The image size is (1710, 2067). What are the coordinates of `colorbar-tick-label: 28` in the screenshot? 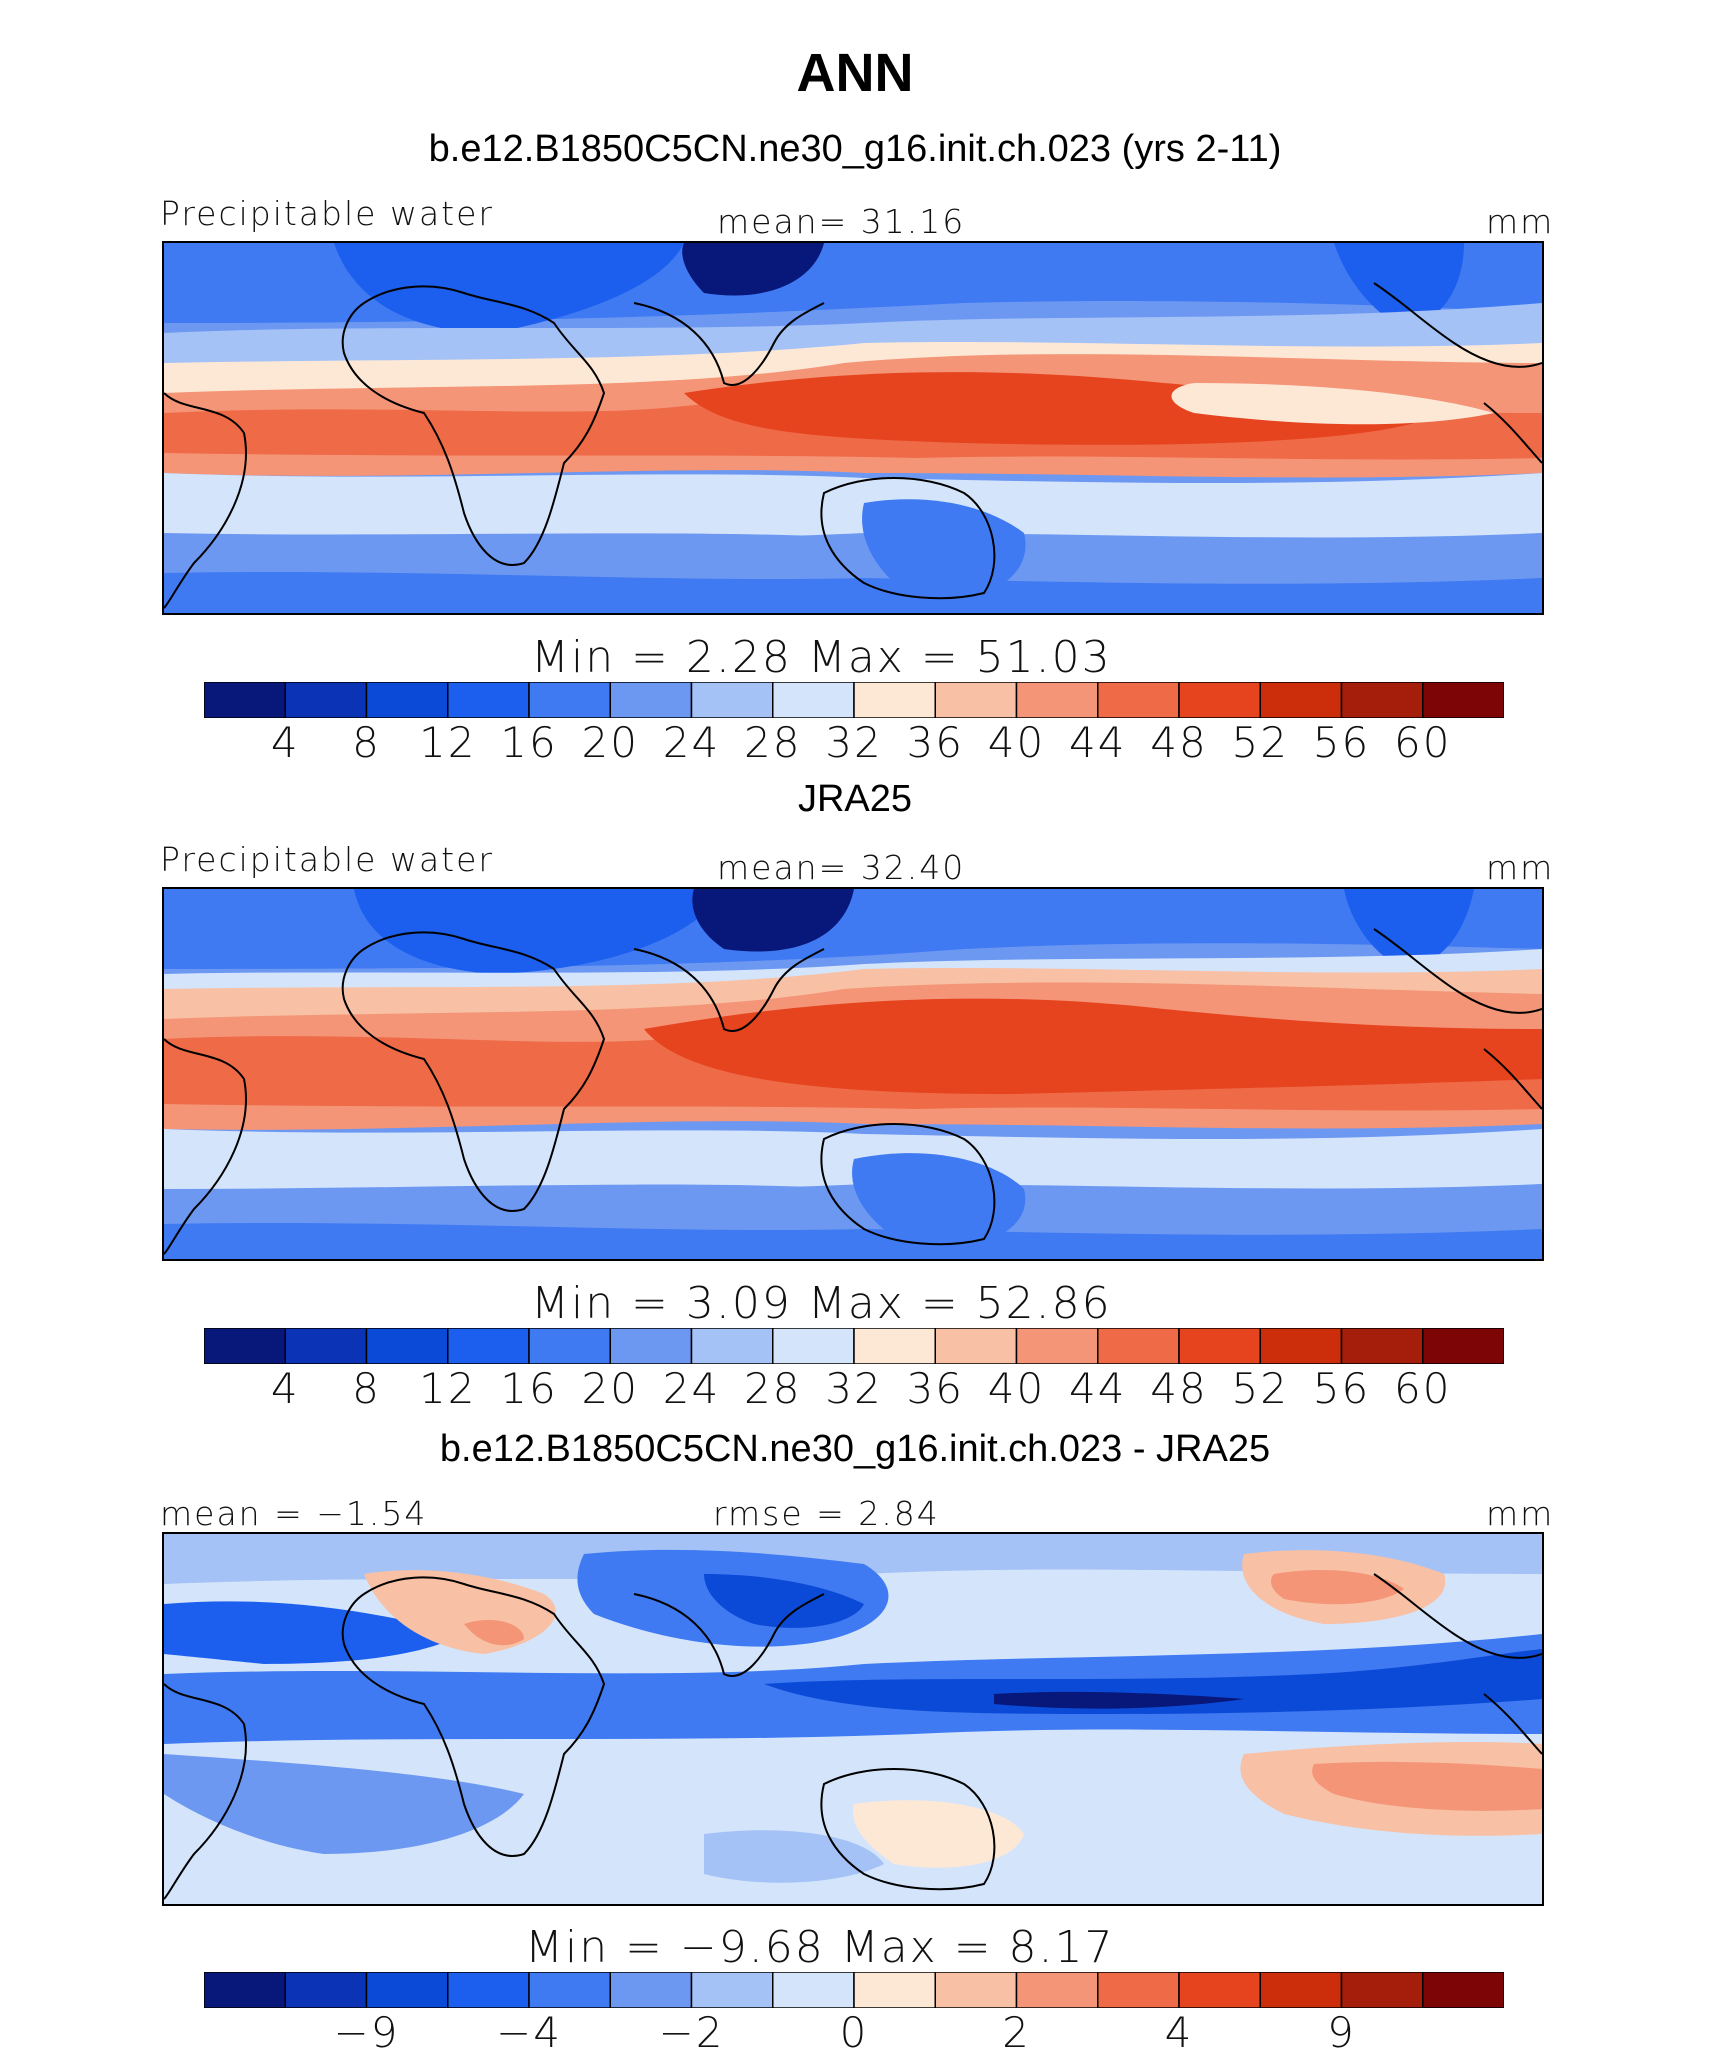 It's located at (773, 1388).